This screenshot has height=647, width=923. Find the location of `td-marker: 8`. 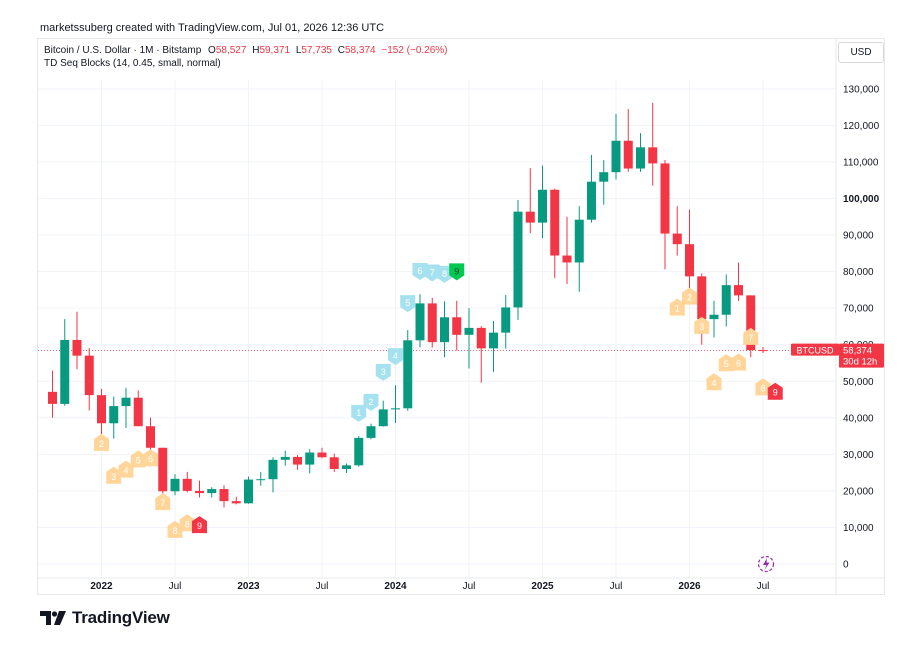

td-marker: 8 is located at coordinates (175, 529).